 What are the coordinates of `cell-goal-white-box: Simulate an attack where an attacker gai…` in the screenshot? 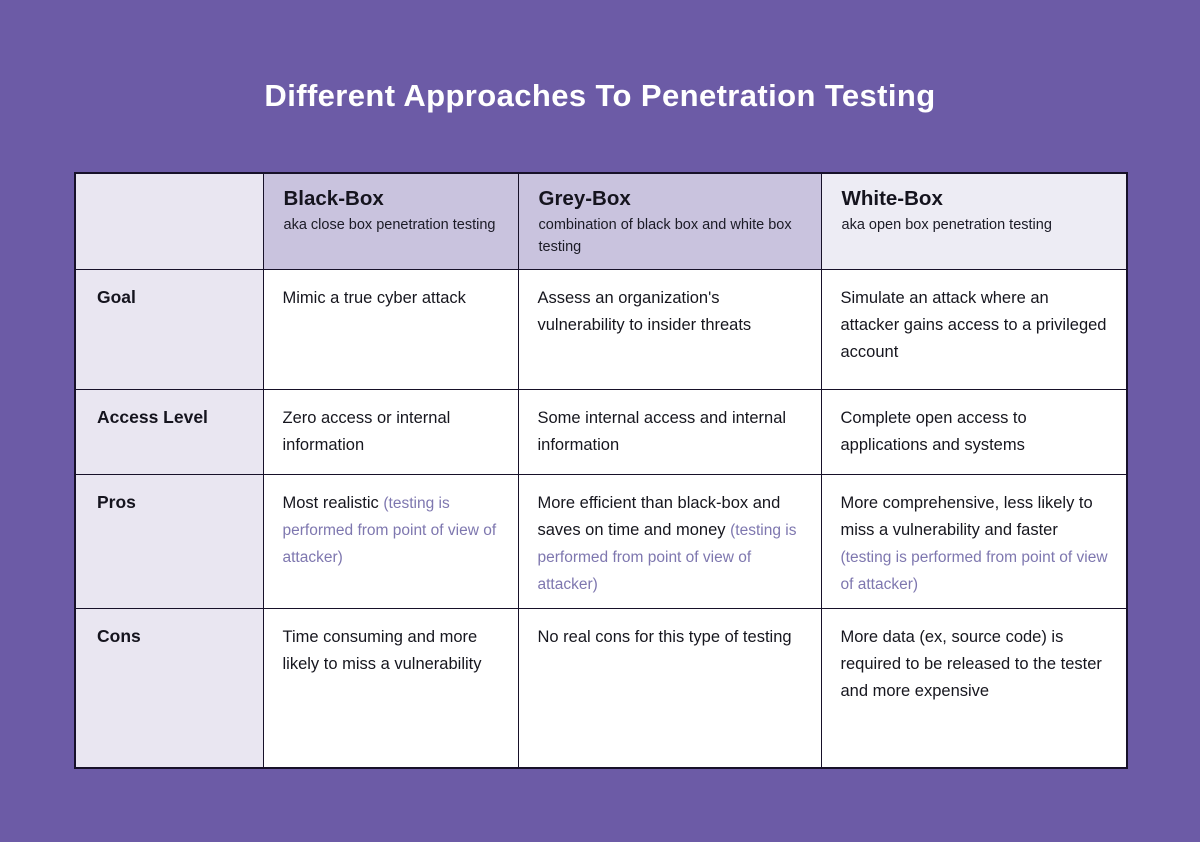 It's located at (974, 329).